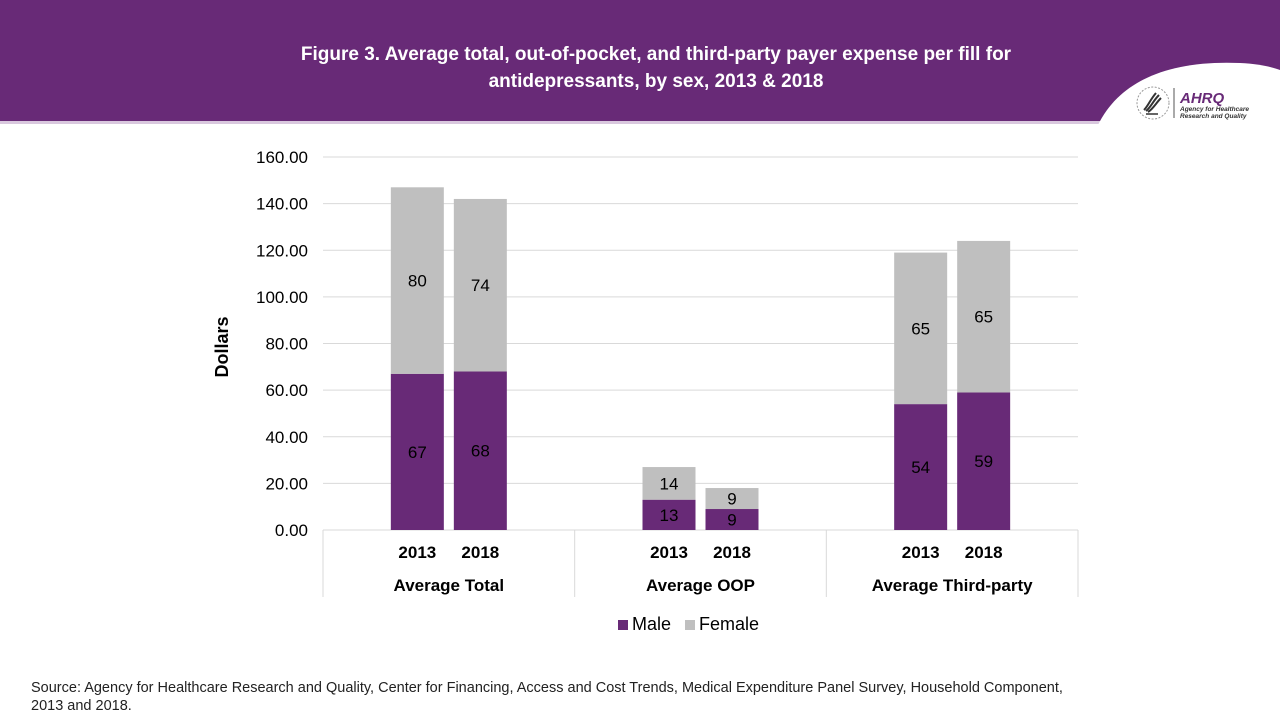 This screenshot has height=720, width=1280. I want to click on y-tick-label: 120.00, so click(282, 250).